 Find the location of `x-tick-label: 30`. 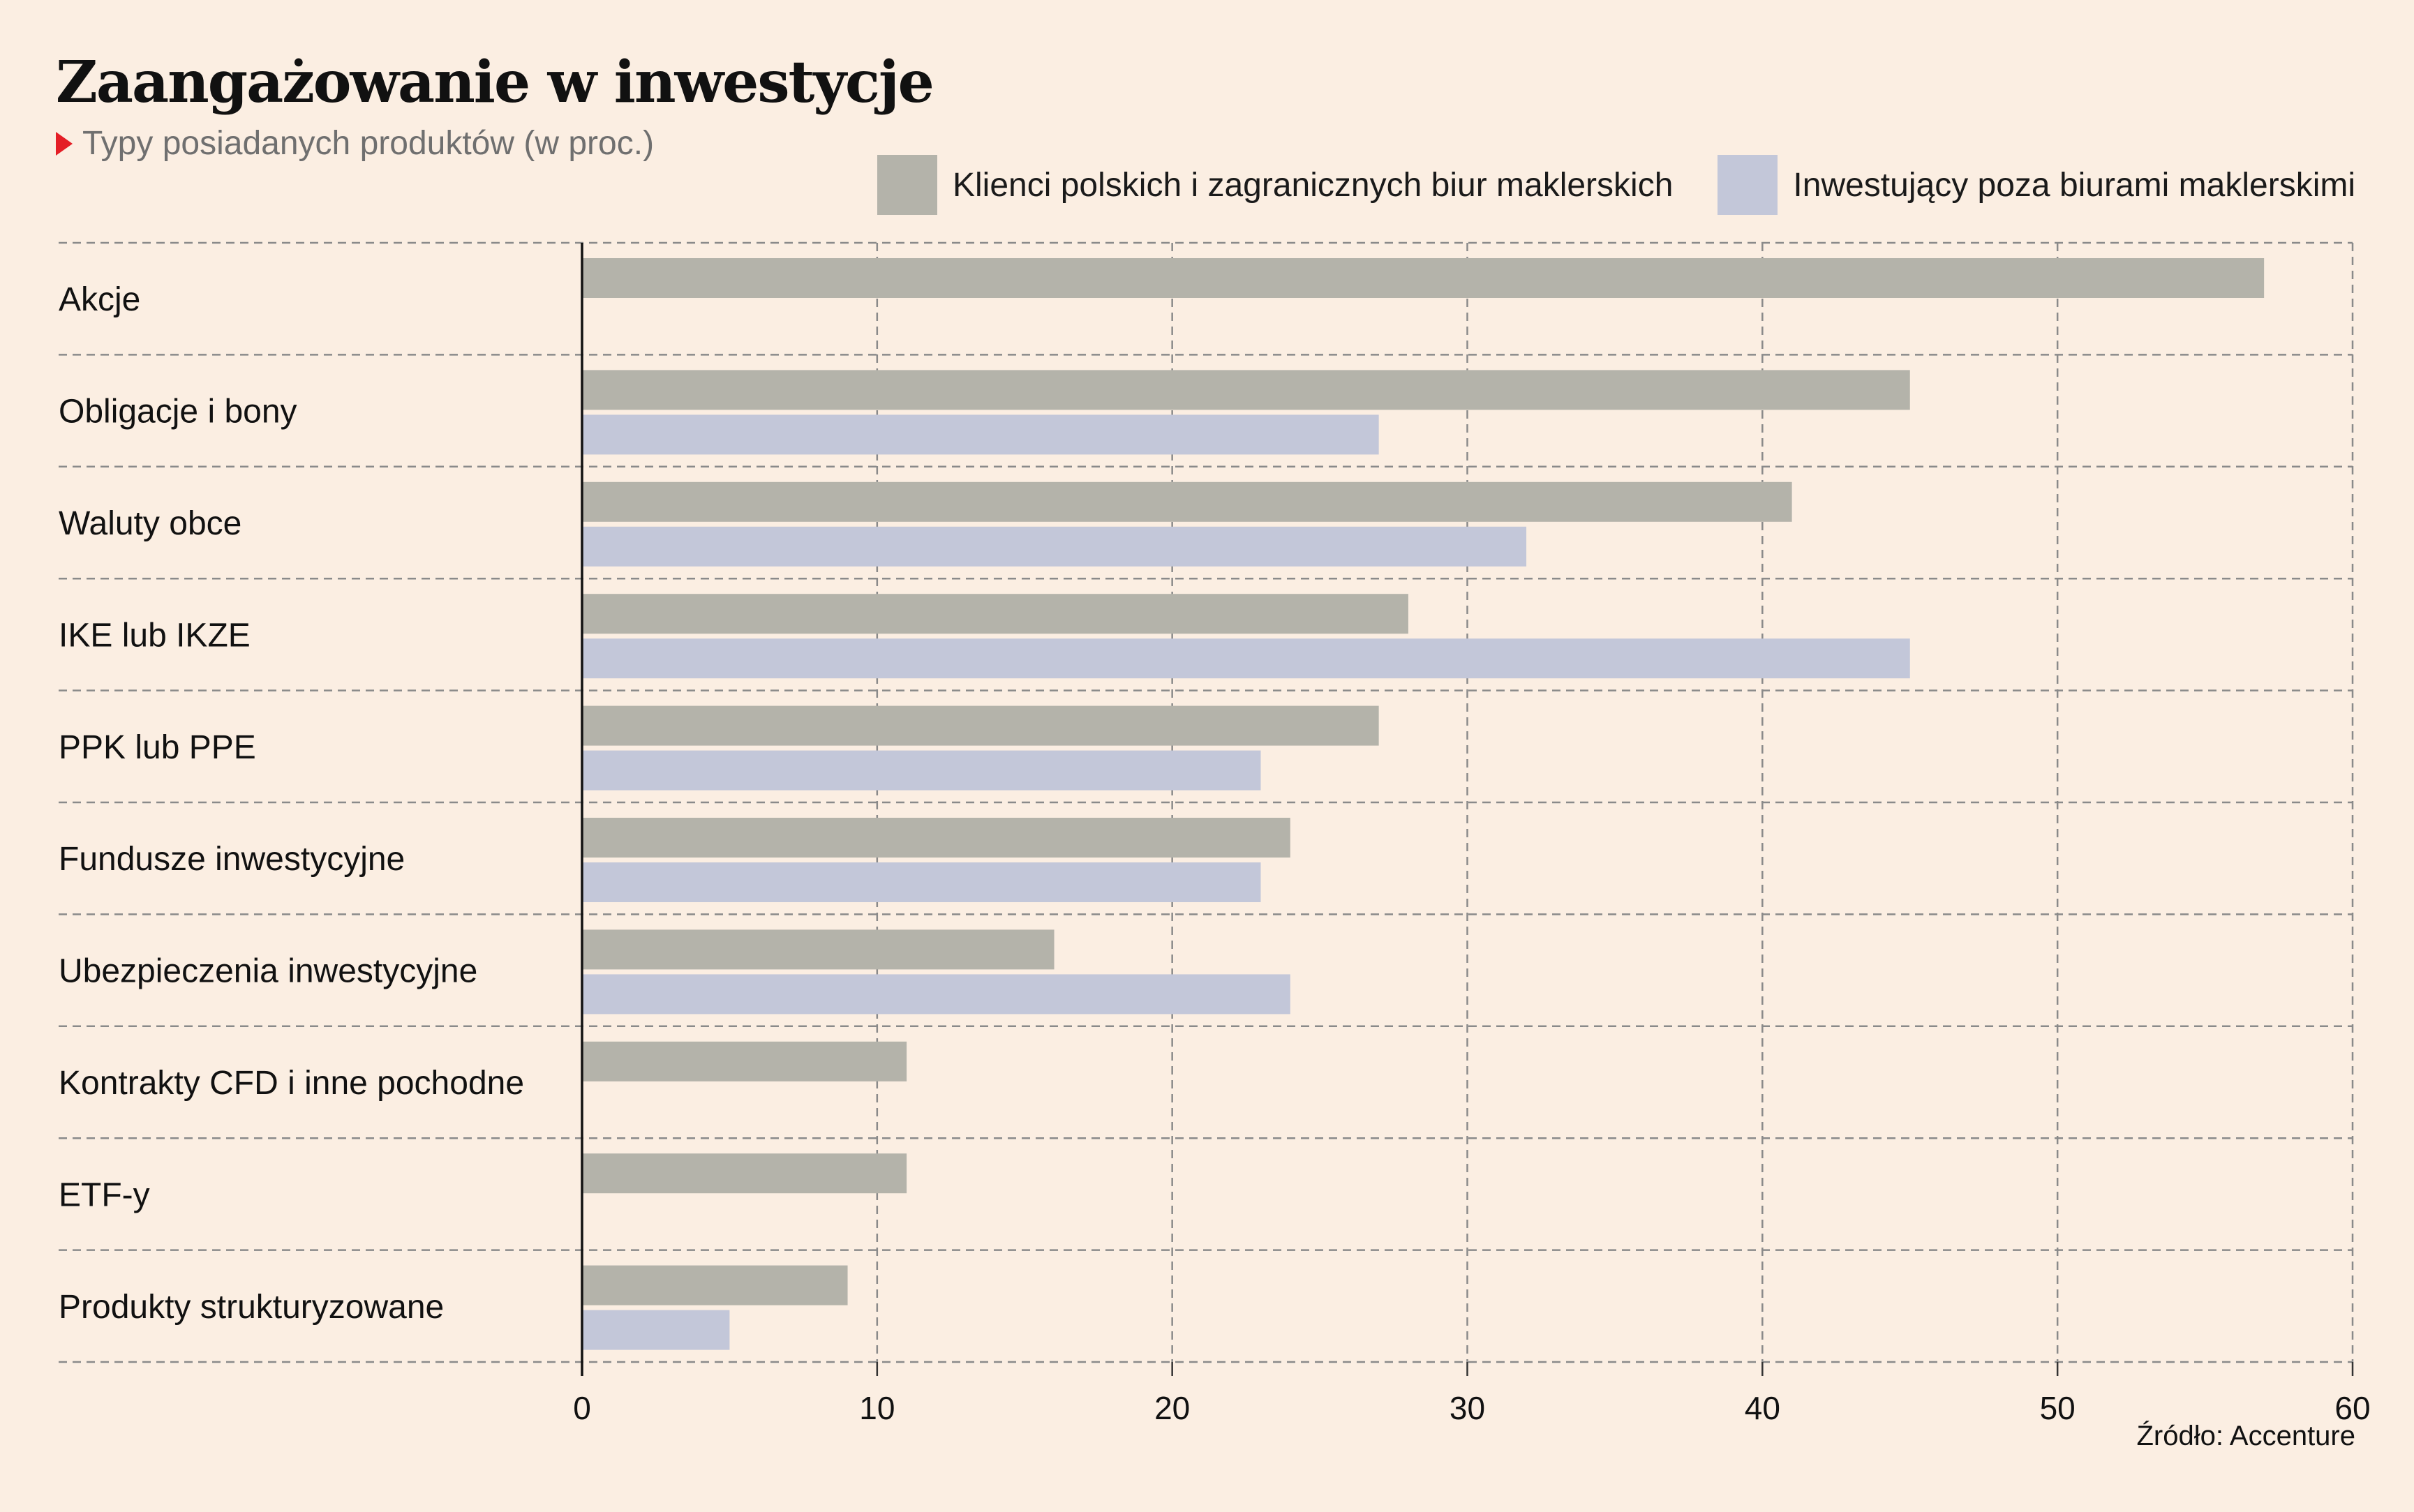

x-tick-label: 30 is located at coordinates (1468, 1408).